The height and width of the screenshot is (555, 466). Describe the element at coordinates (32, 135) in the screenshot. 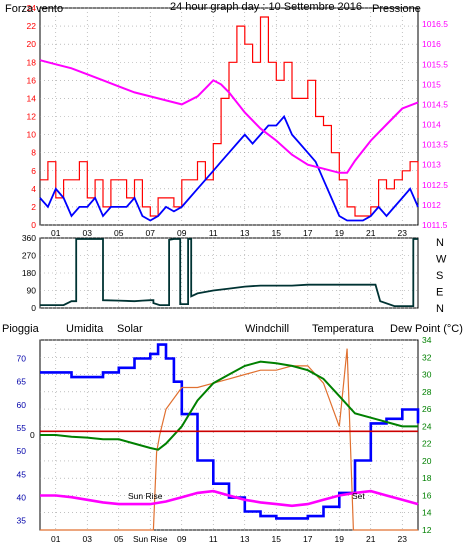

I see `wind-tick-label: 10` at that location.